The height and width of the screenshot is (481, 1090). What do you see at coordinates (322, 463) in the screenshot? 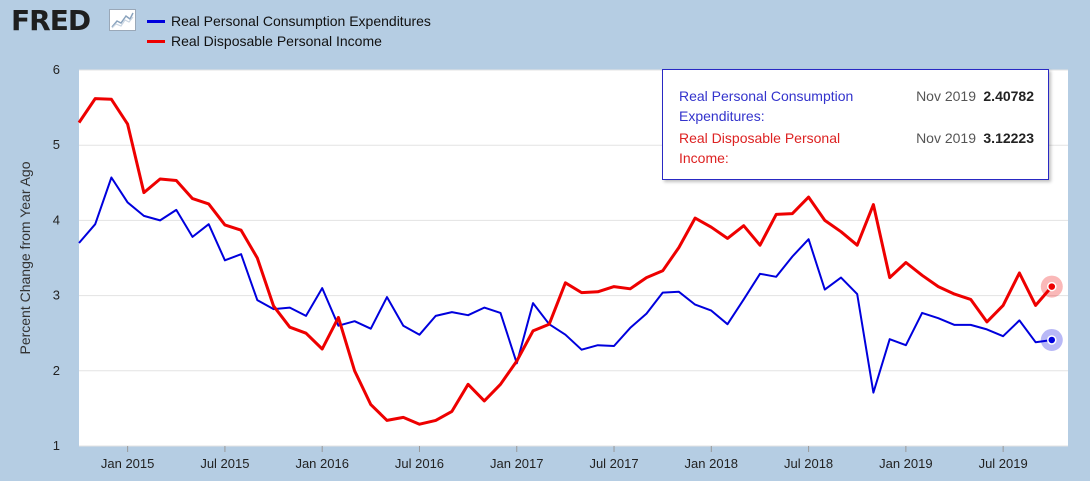
I see `x-tick-label: Jan 2016` at bounding box center [322, 463].